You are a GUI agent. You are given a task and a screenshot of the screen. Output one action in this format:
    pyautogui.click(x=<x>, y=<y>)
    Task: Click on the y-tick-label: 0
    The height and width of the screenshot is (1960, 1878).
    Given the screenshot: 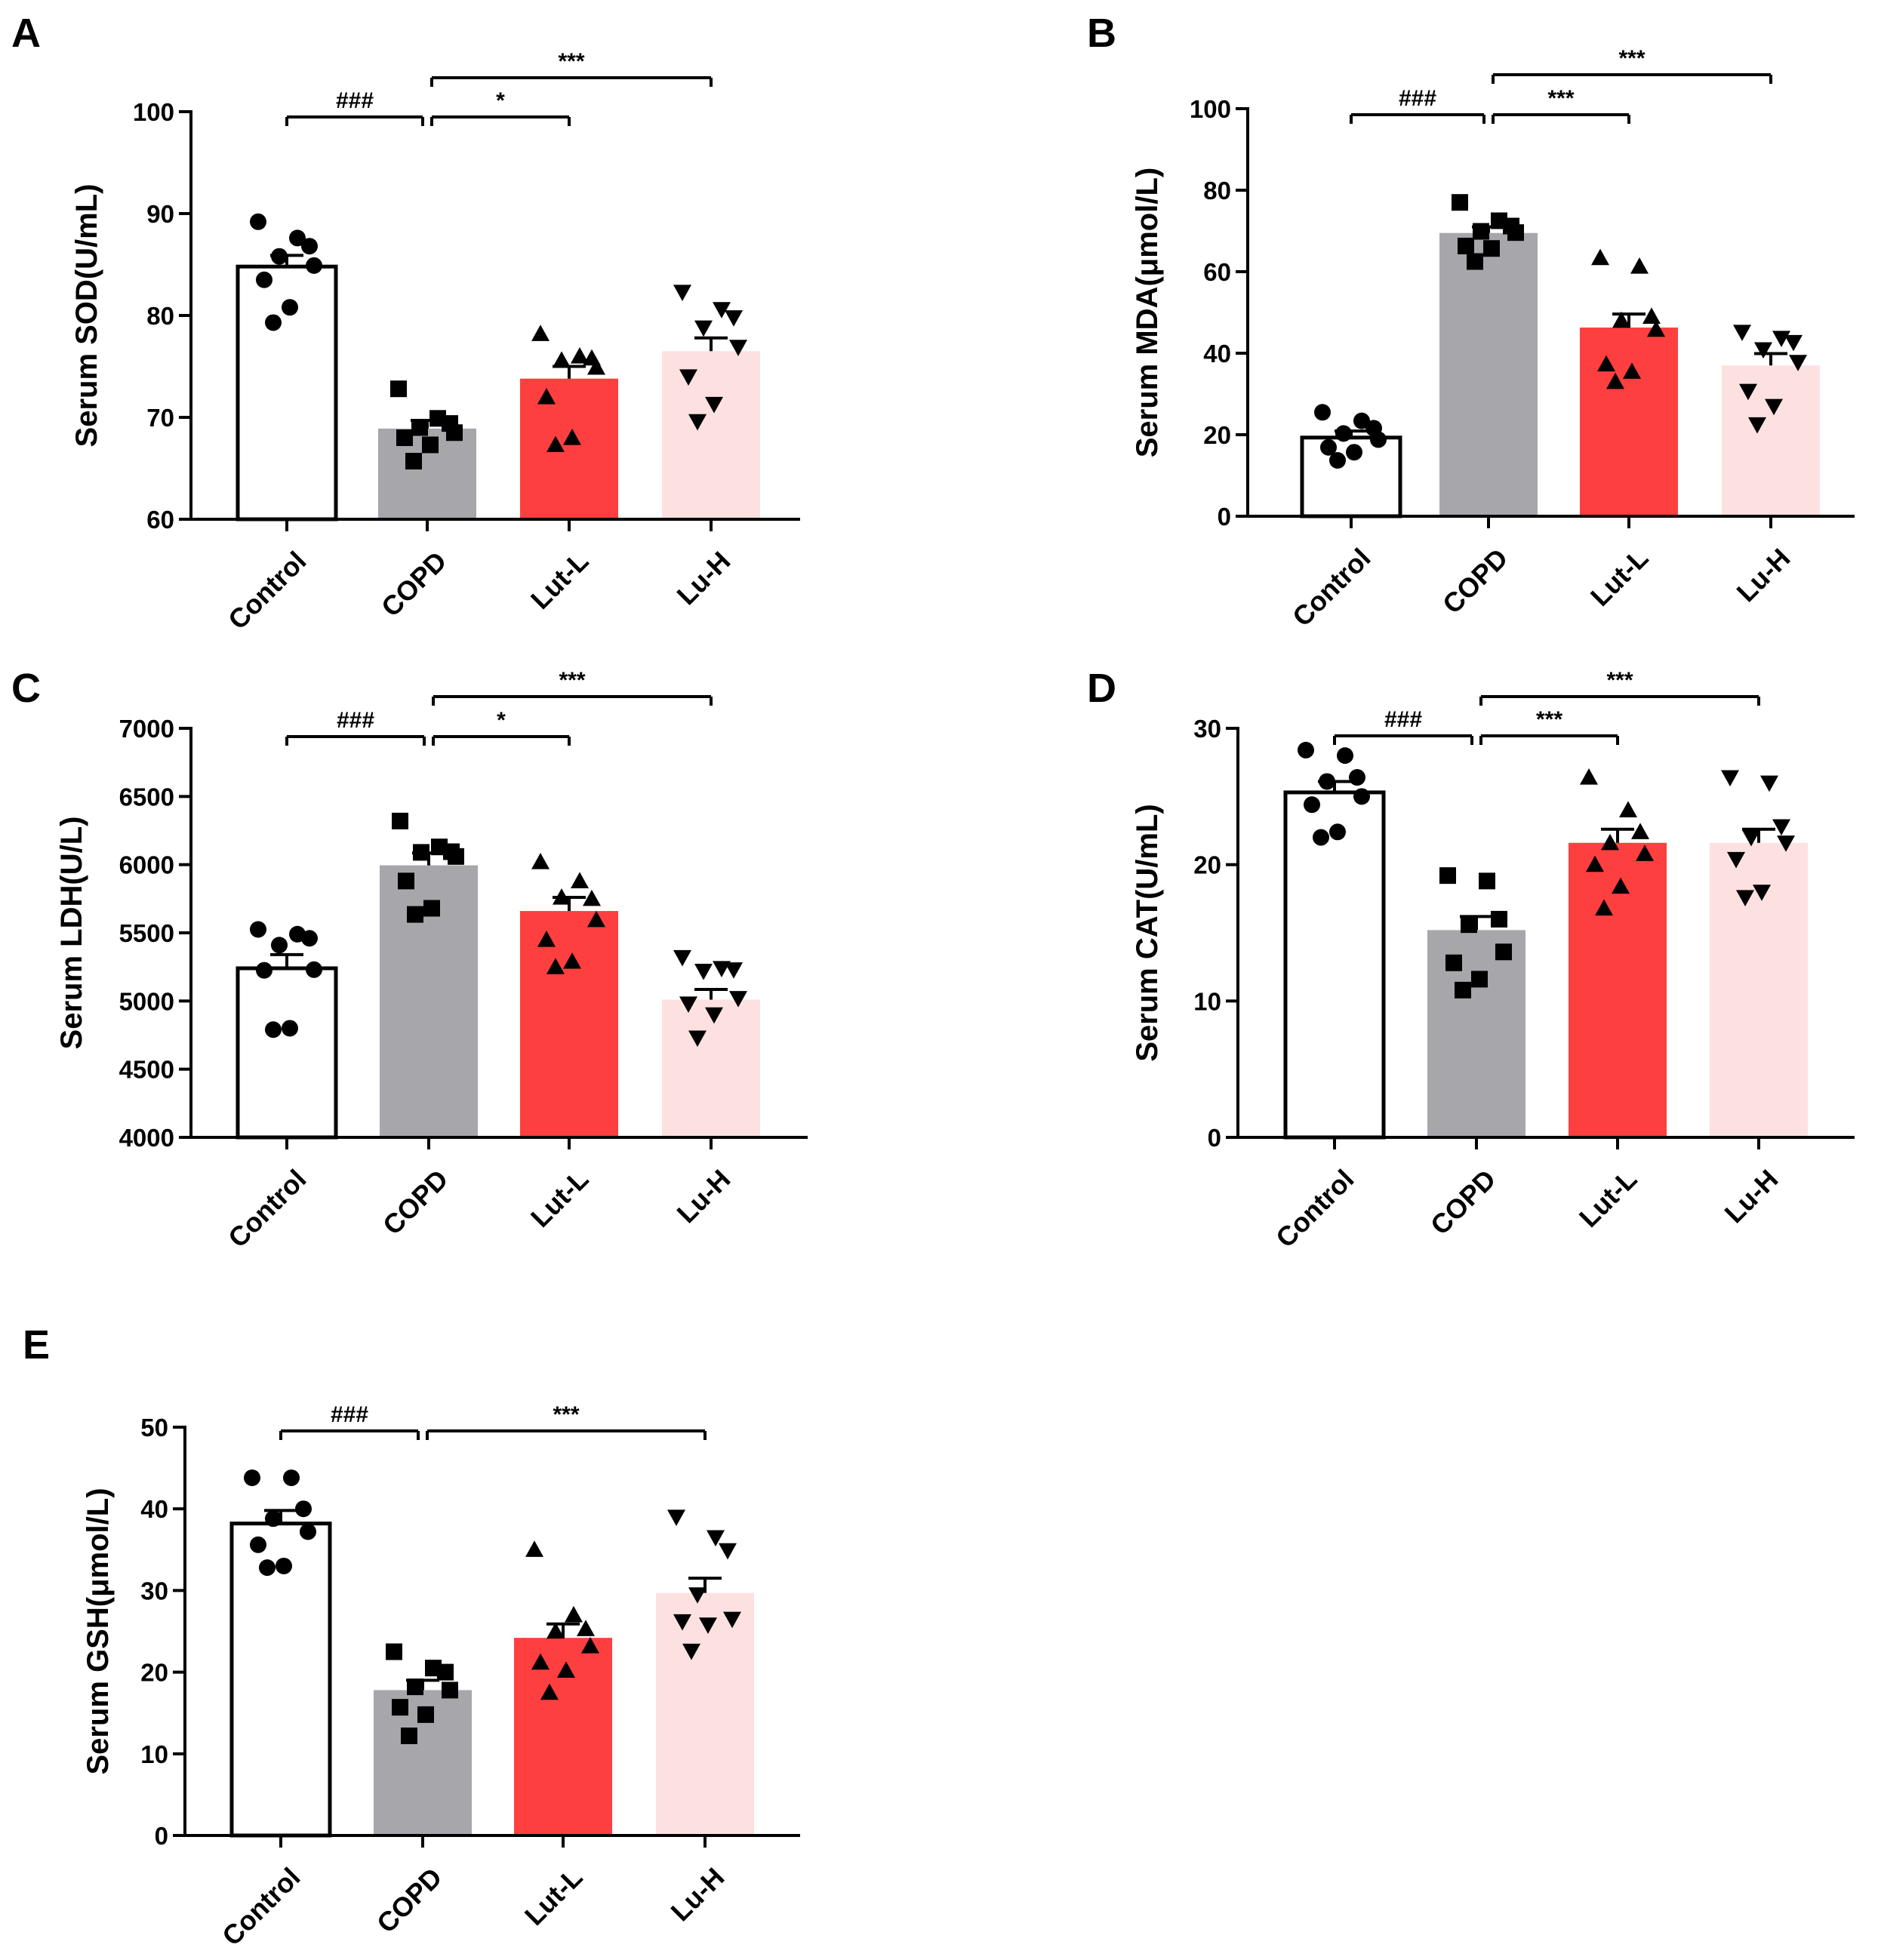 What is the action you would take?
    pyautogui.click(x=1224, y=517)
    